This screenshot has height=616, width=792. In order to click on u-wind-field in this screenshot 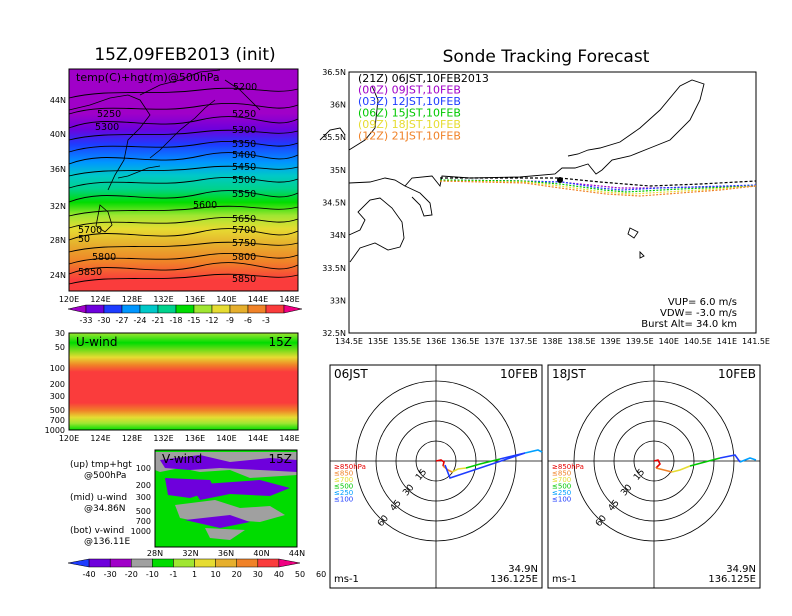, I will do `click(183, 381)`.